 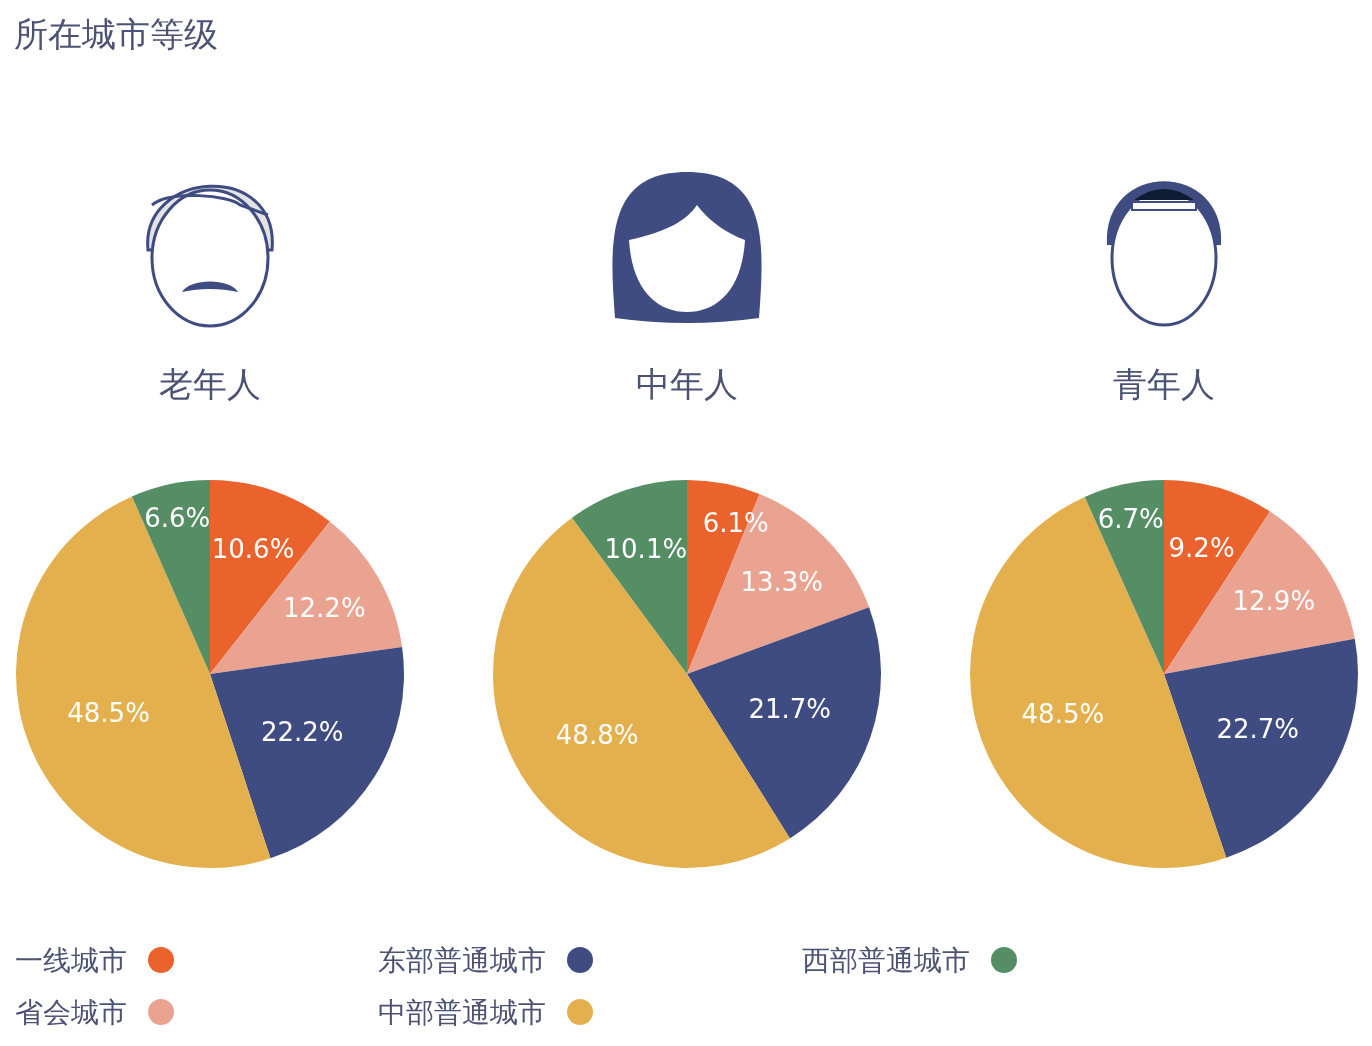 What do you see at coordinates (886, 960) in the screenshot?
I see `legend-label: 西部普通城市` at bounding box center [886, 960].